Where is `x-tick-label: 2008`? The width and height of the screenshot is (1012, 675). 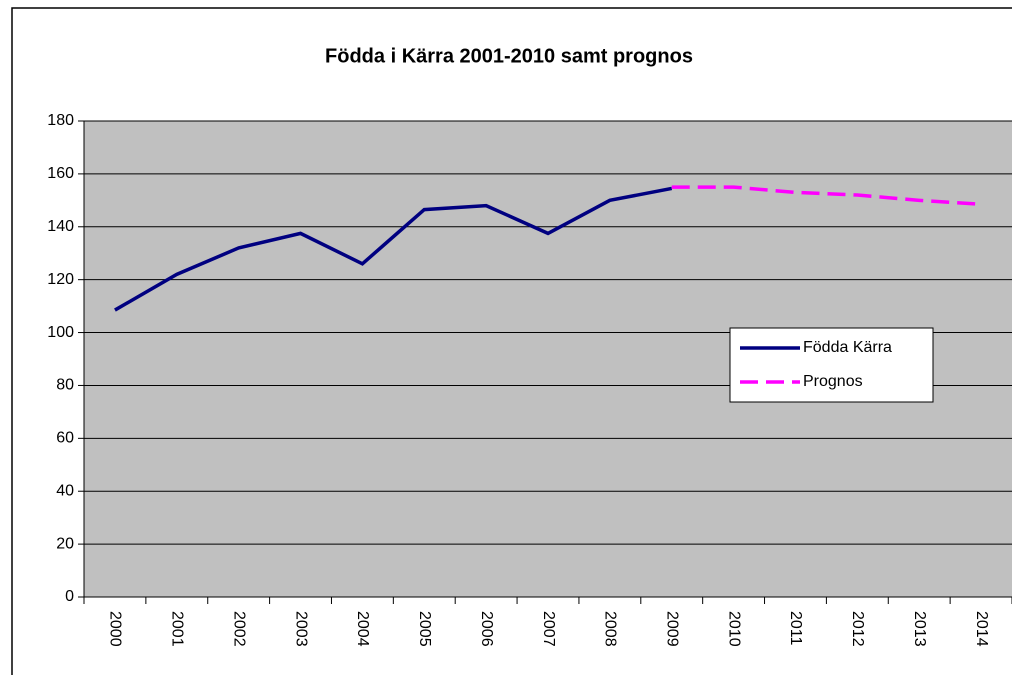
x-tick-label: 2008 is located at coordinates (610, 629).